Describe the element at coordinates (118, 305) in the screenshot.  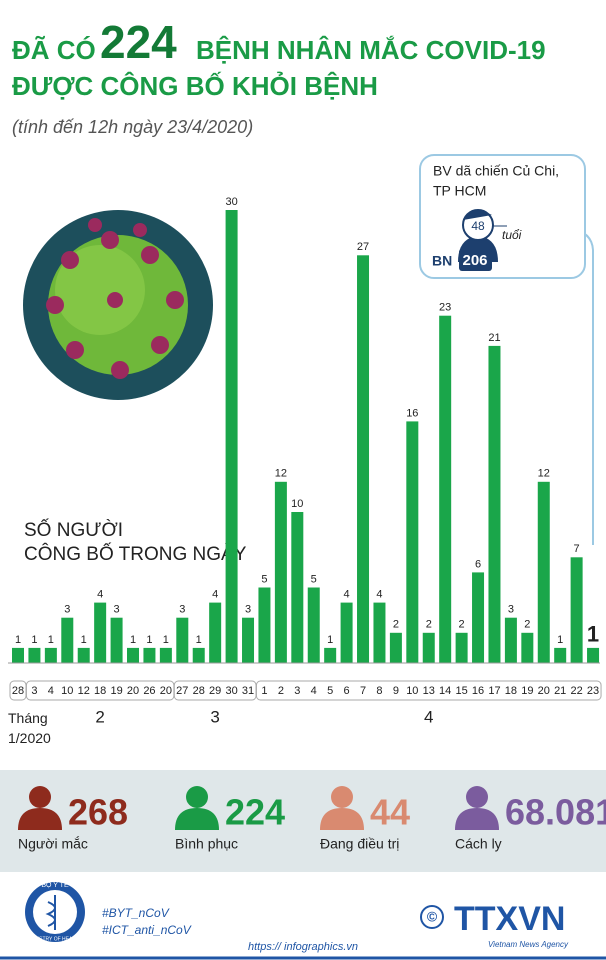
I see `virus-image` at that location.